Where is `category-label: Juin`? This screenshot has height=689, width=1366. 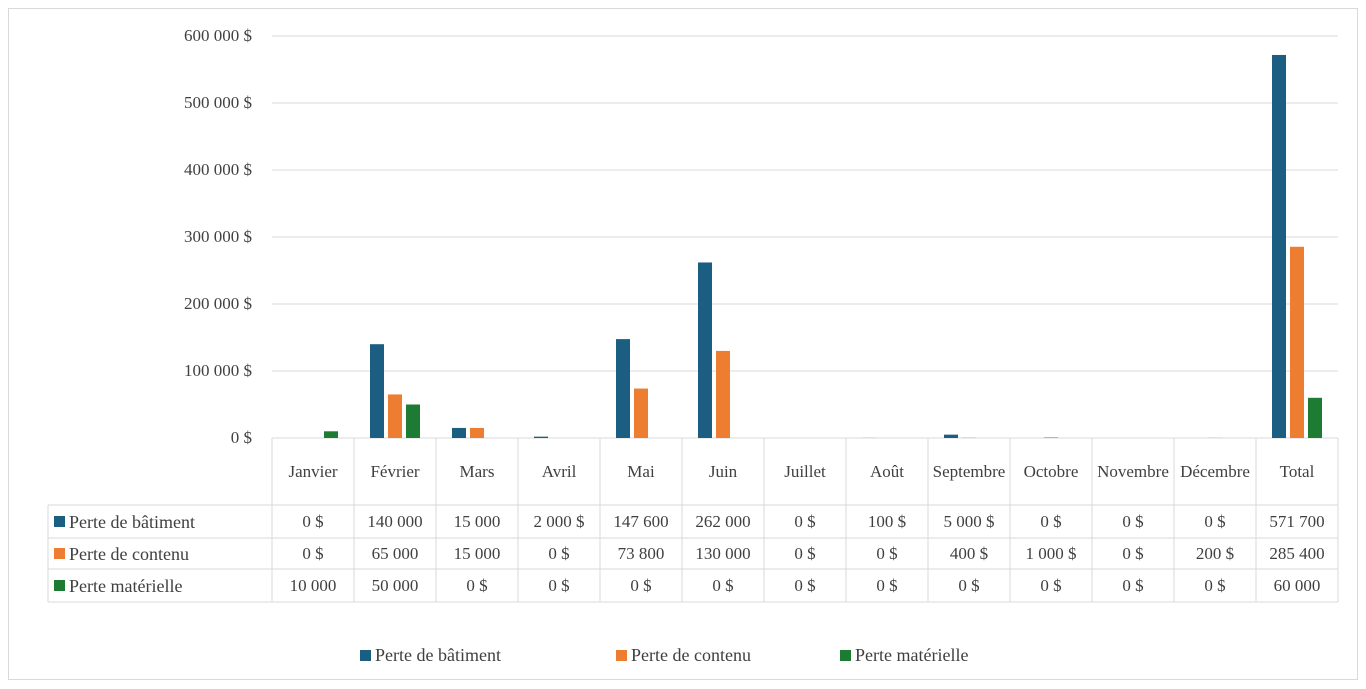 category-label: Juin is located at coordinates (723, 471).